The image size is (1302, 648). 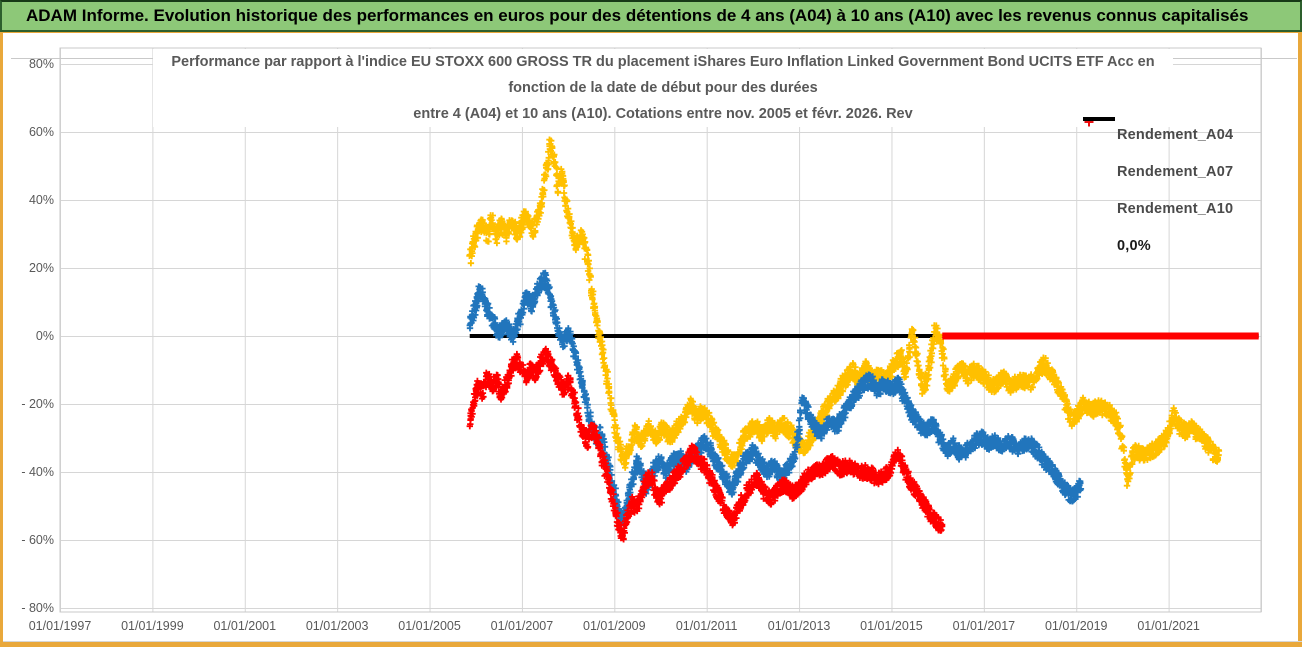 What do you see at coordinates (41, 200) in the screenshot?
I see `y-axis-tick-label: 40%` at bounding box center [41, 200].